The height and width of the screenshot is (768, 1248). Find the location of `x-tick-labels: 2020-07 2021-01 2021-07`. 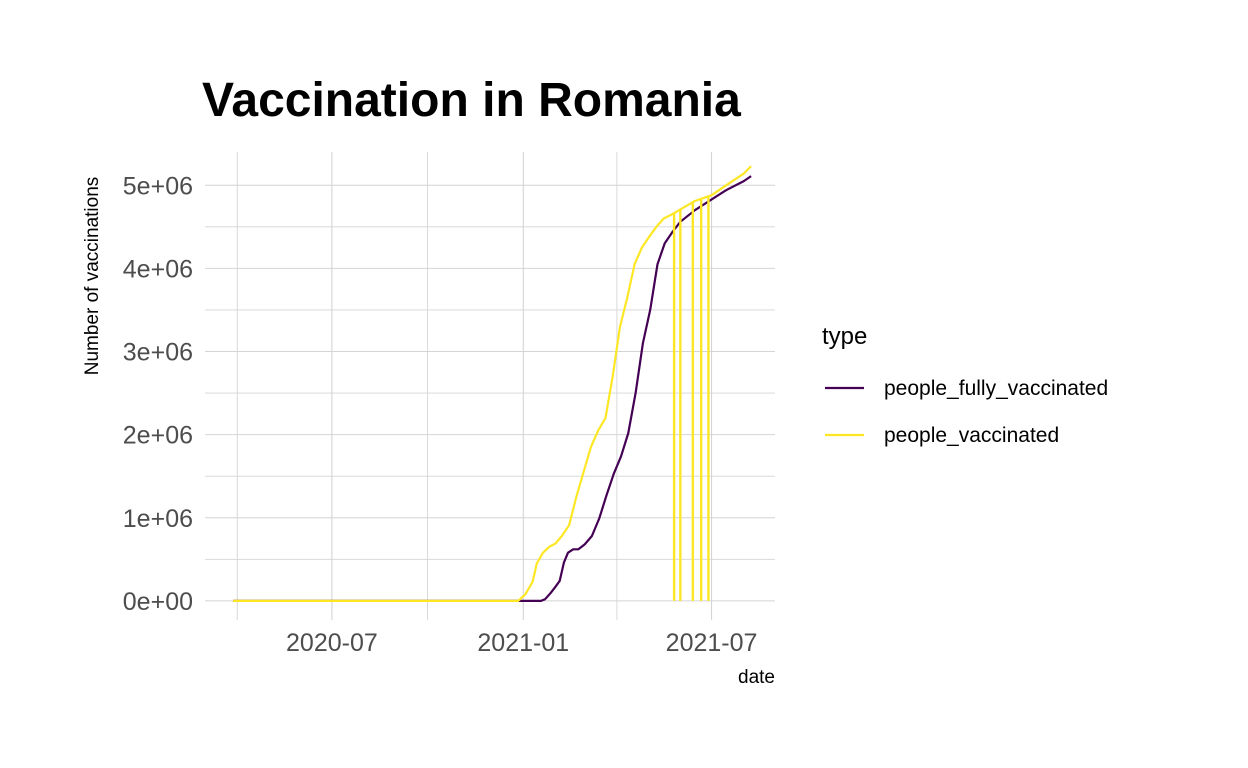

x-tick-labels: 2020-07 2021-01 2021-07 is located at coordinates (521, 643).